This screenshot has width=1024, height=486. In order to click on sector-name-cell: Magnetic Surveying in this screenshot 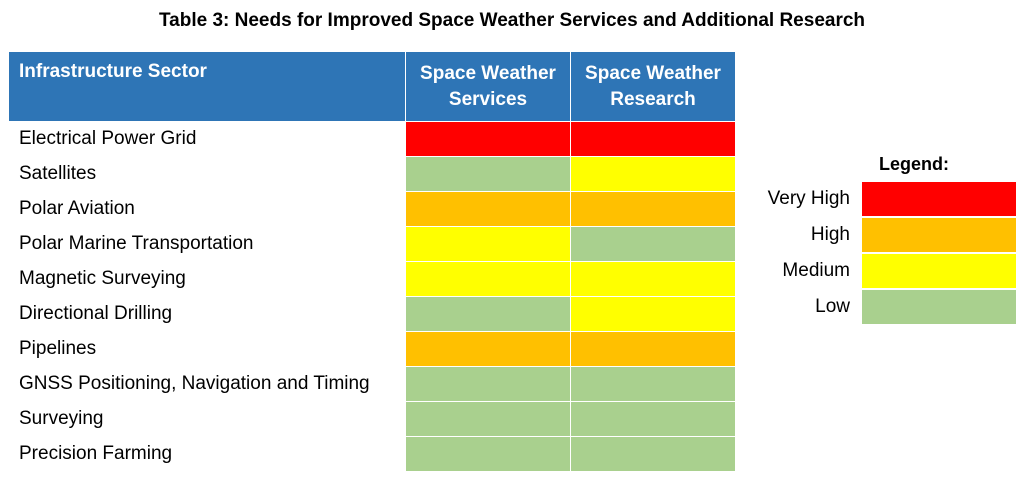, I will do `click(207, 279)`.